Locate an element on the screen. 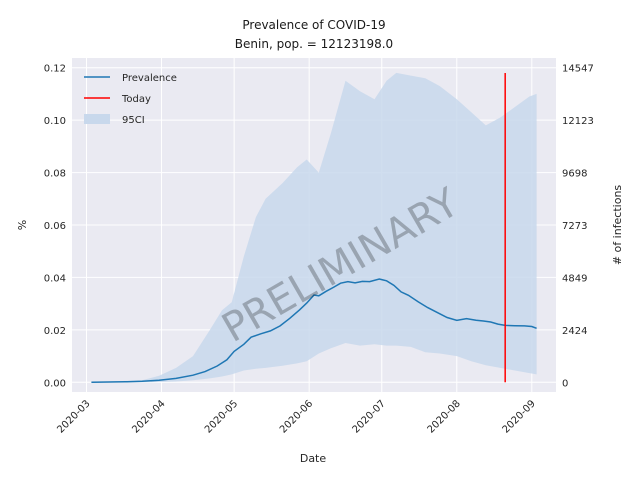 This screenshot has width=640, height=480. y-ticks-right: 0 2424 4849 7273 9698 12123 14547 is located at coordinates (578, 227).